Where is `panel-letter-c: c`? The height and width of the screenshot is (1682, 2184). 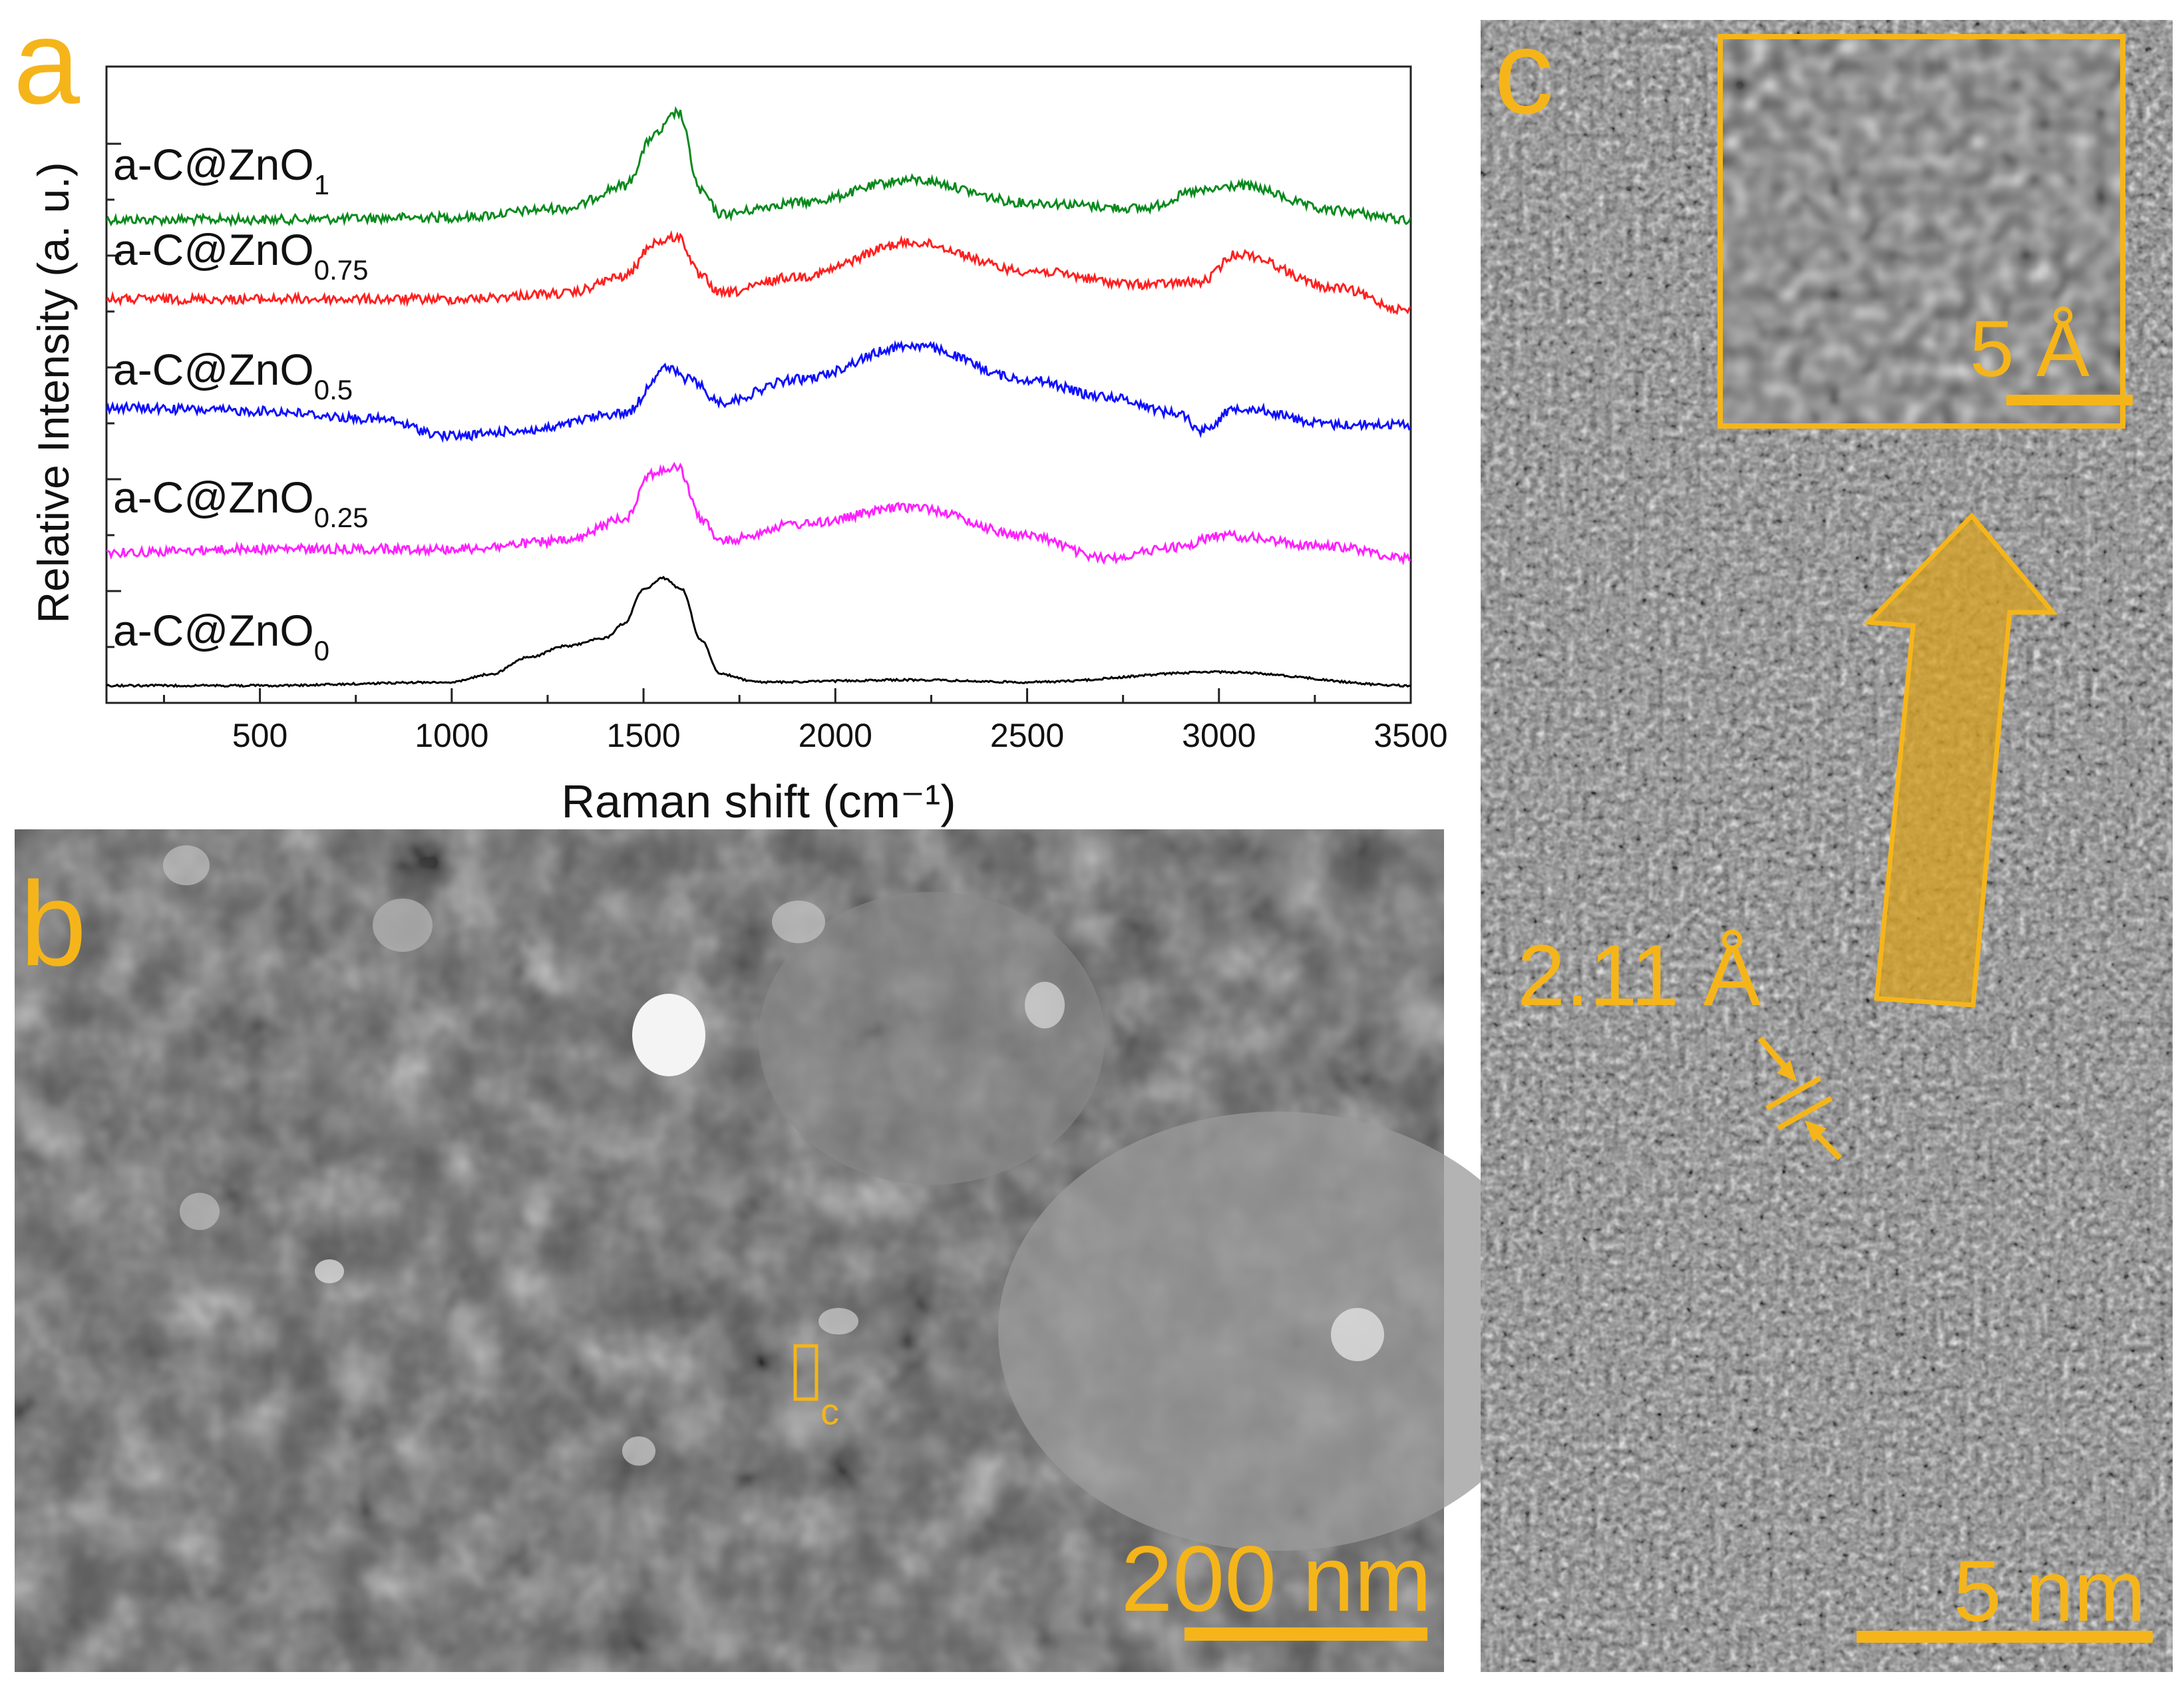
panel-letter-c: c is located at coordinates (1524, 72).